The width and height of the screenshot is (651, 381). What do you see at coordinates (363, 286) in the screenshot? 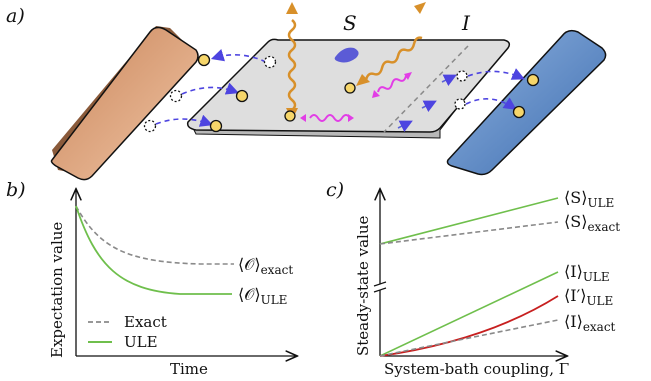
I see `panel-c-ylabel: Steady-state value` at bounding box center [363, 286].